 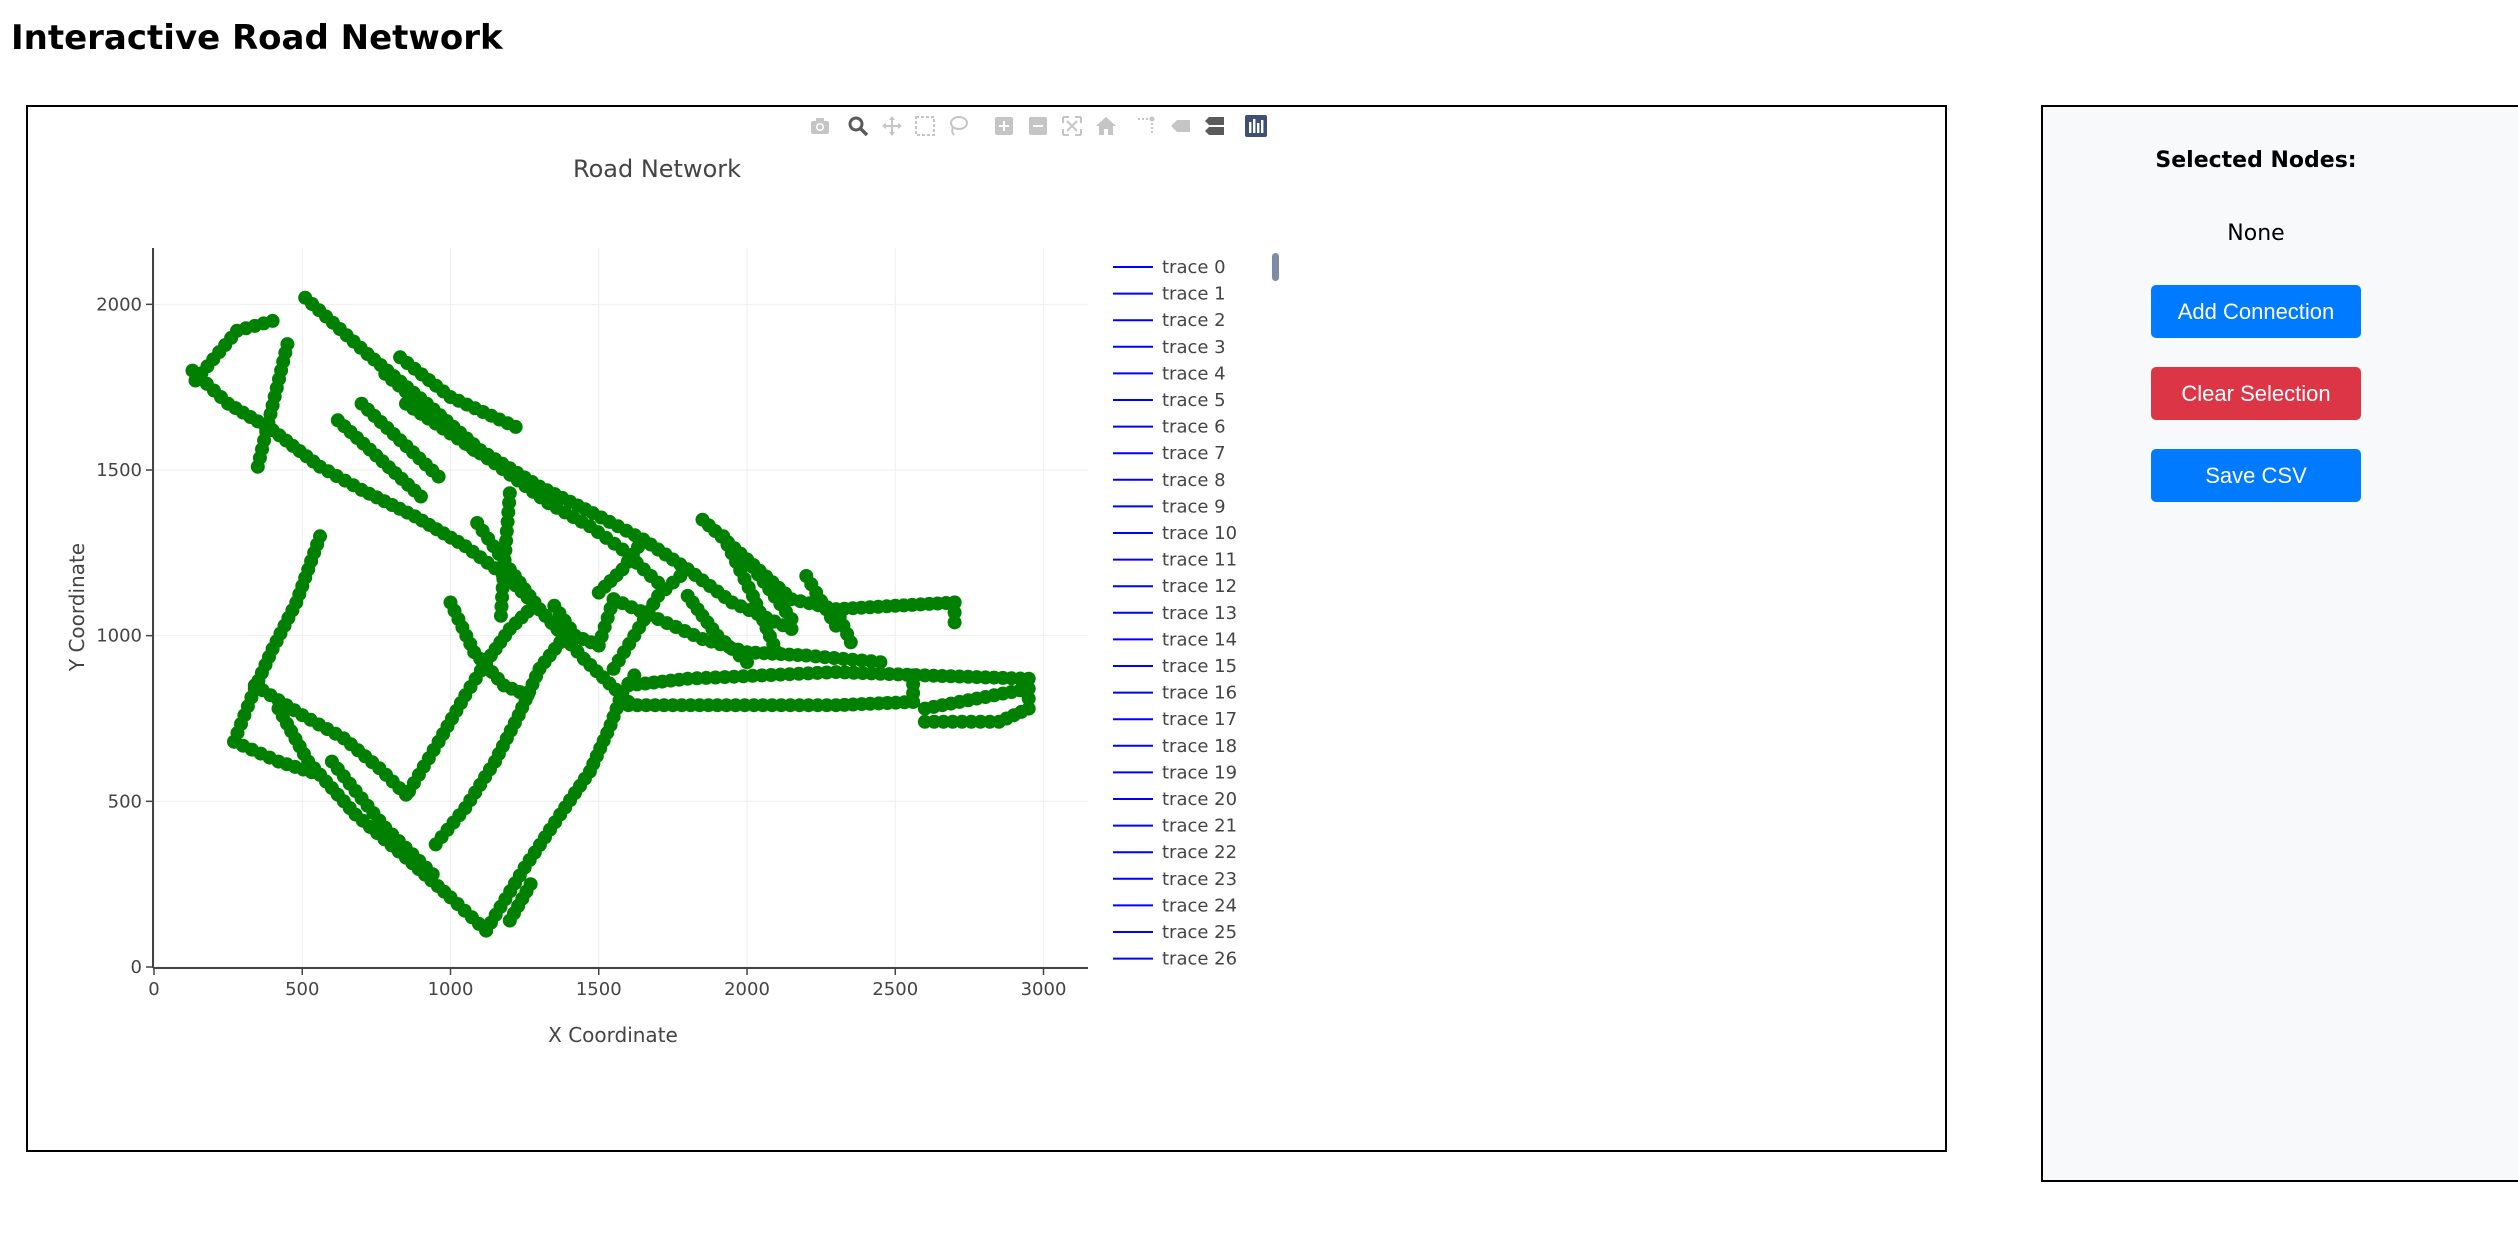 I want to click on legend-item: trace 17, so click(x=1175, y=719).